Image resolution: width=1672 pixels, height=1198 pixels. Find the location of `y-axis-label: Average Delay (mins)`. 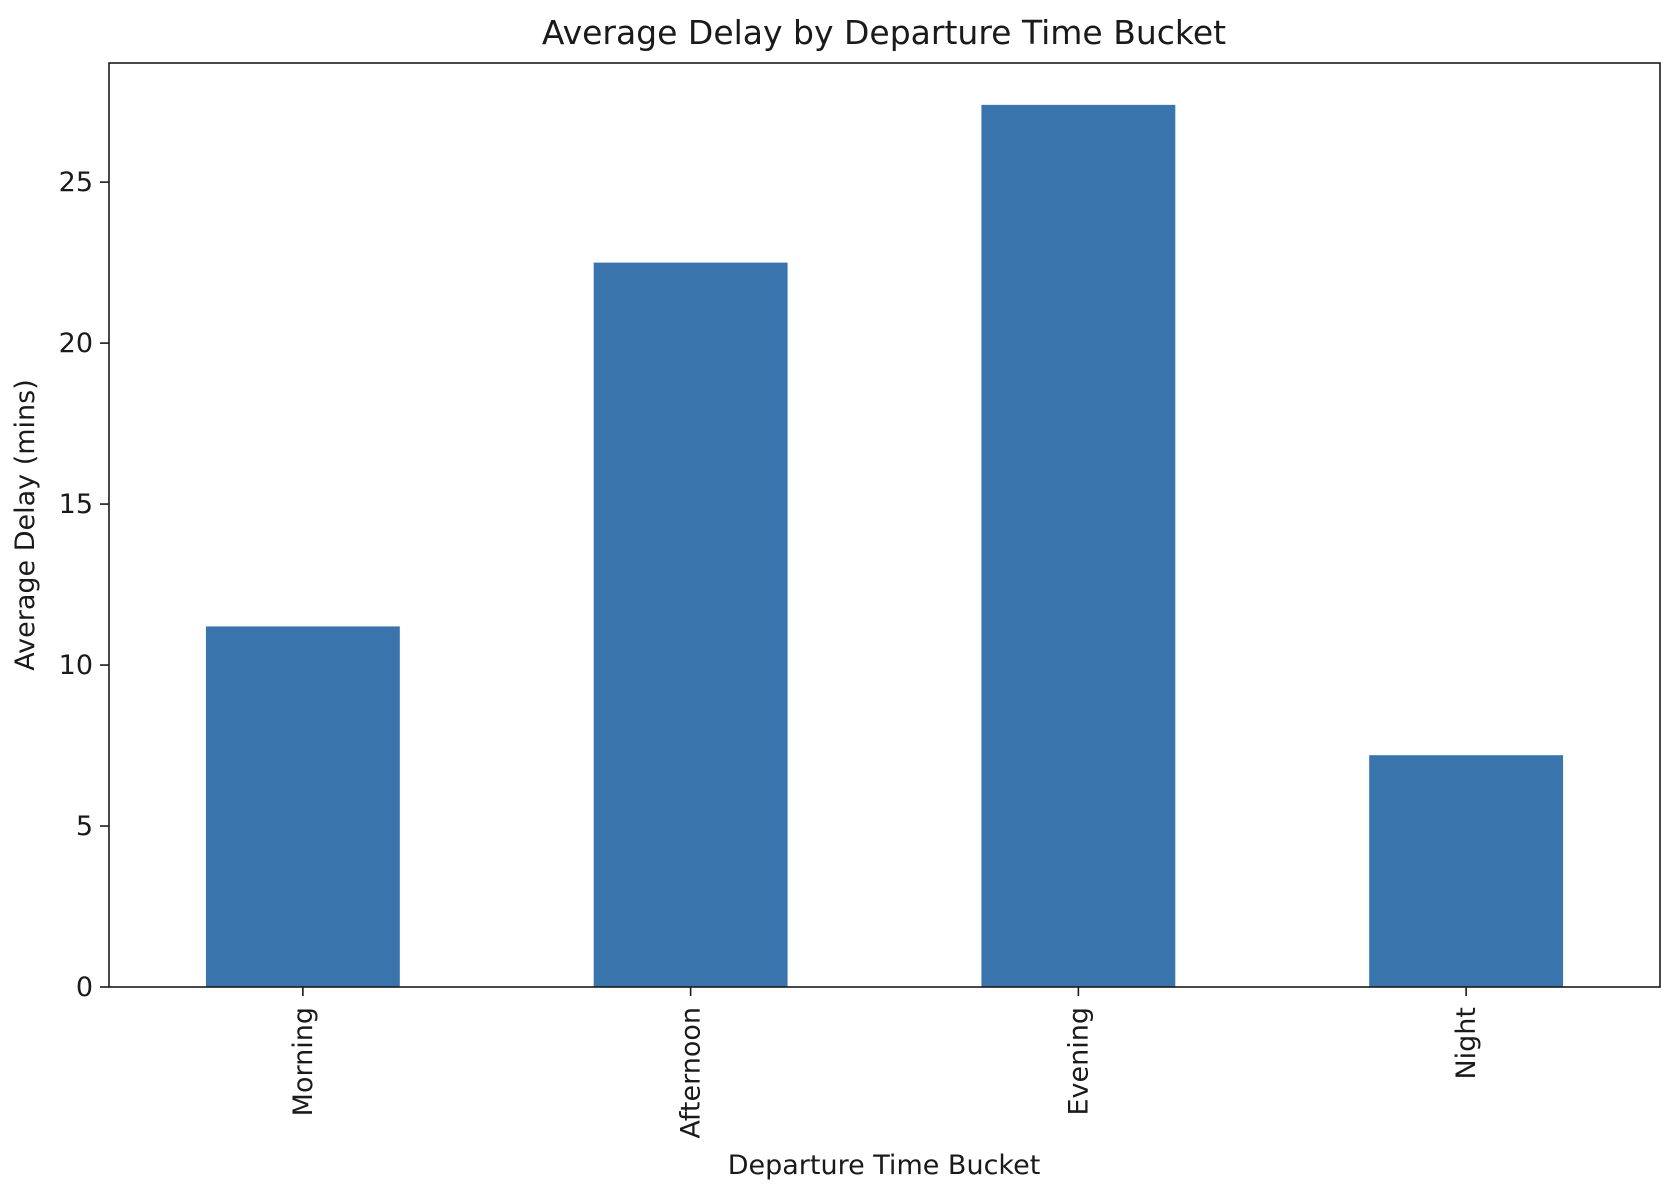

y-axis-label: Average Delay (mins) is located at coordinates (25, 525).